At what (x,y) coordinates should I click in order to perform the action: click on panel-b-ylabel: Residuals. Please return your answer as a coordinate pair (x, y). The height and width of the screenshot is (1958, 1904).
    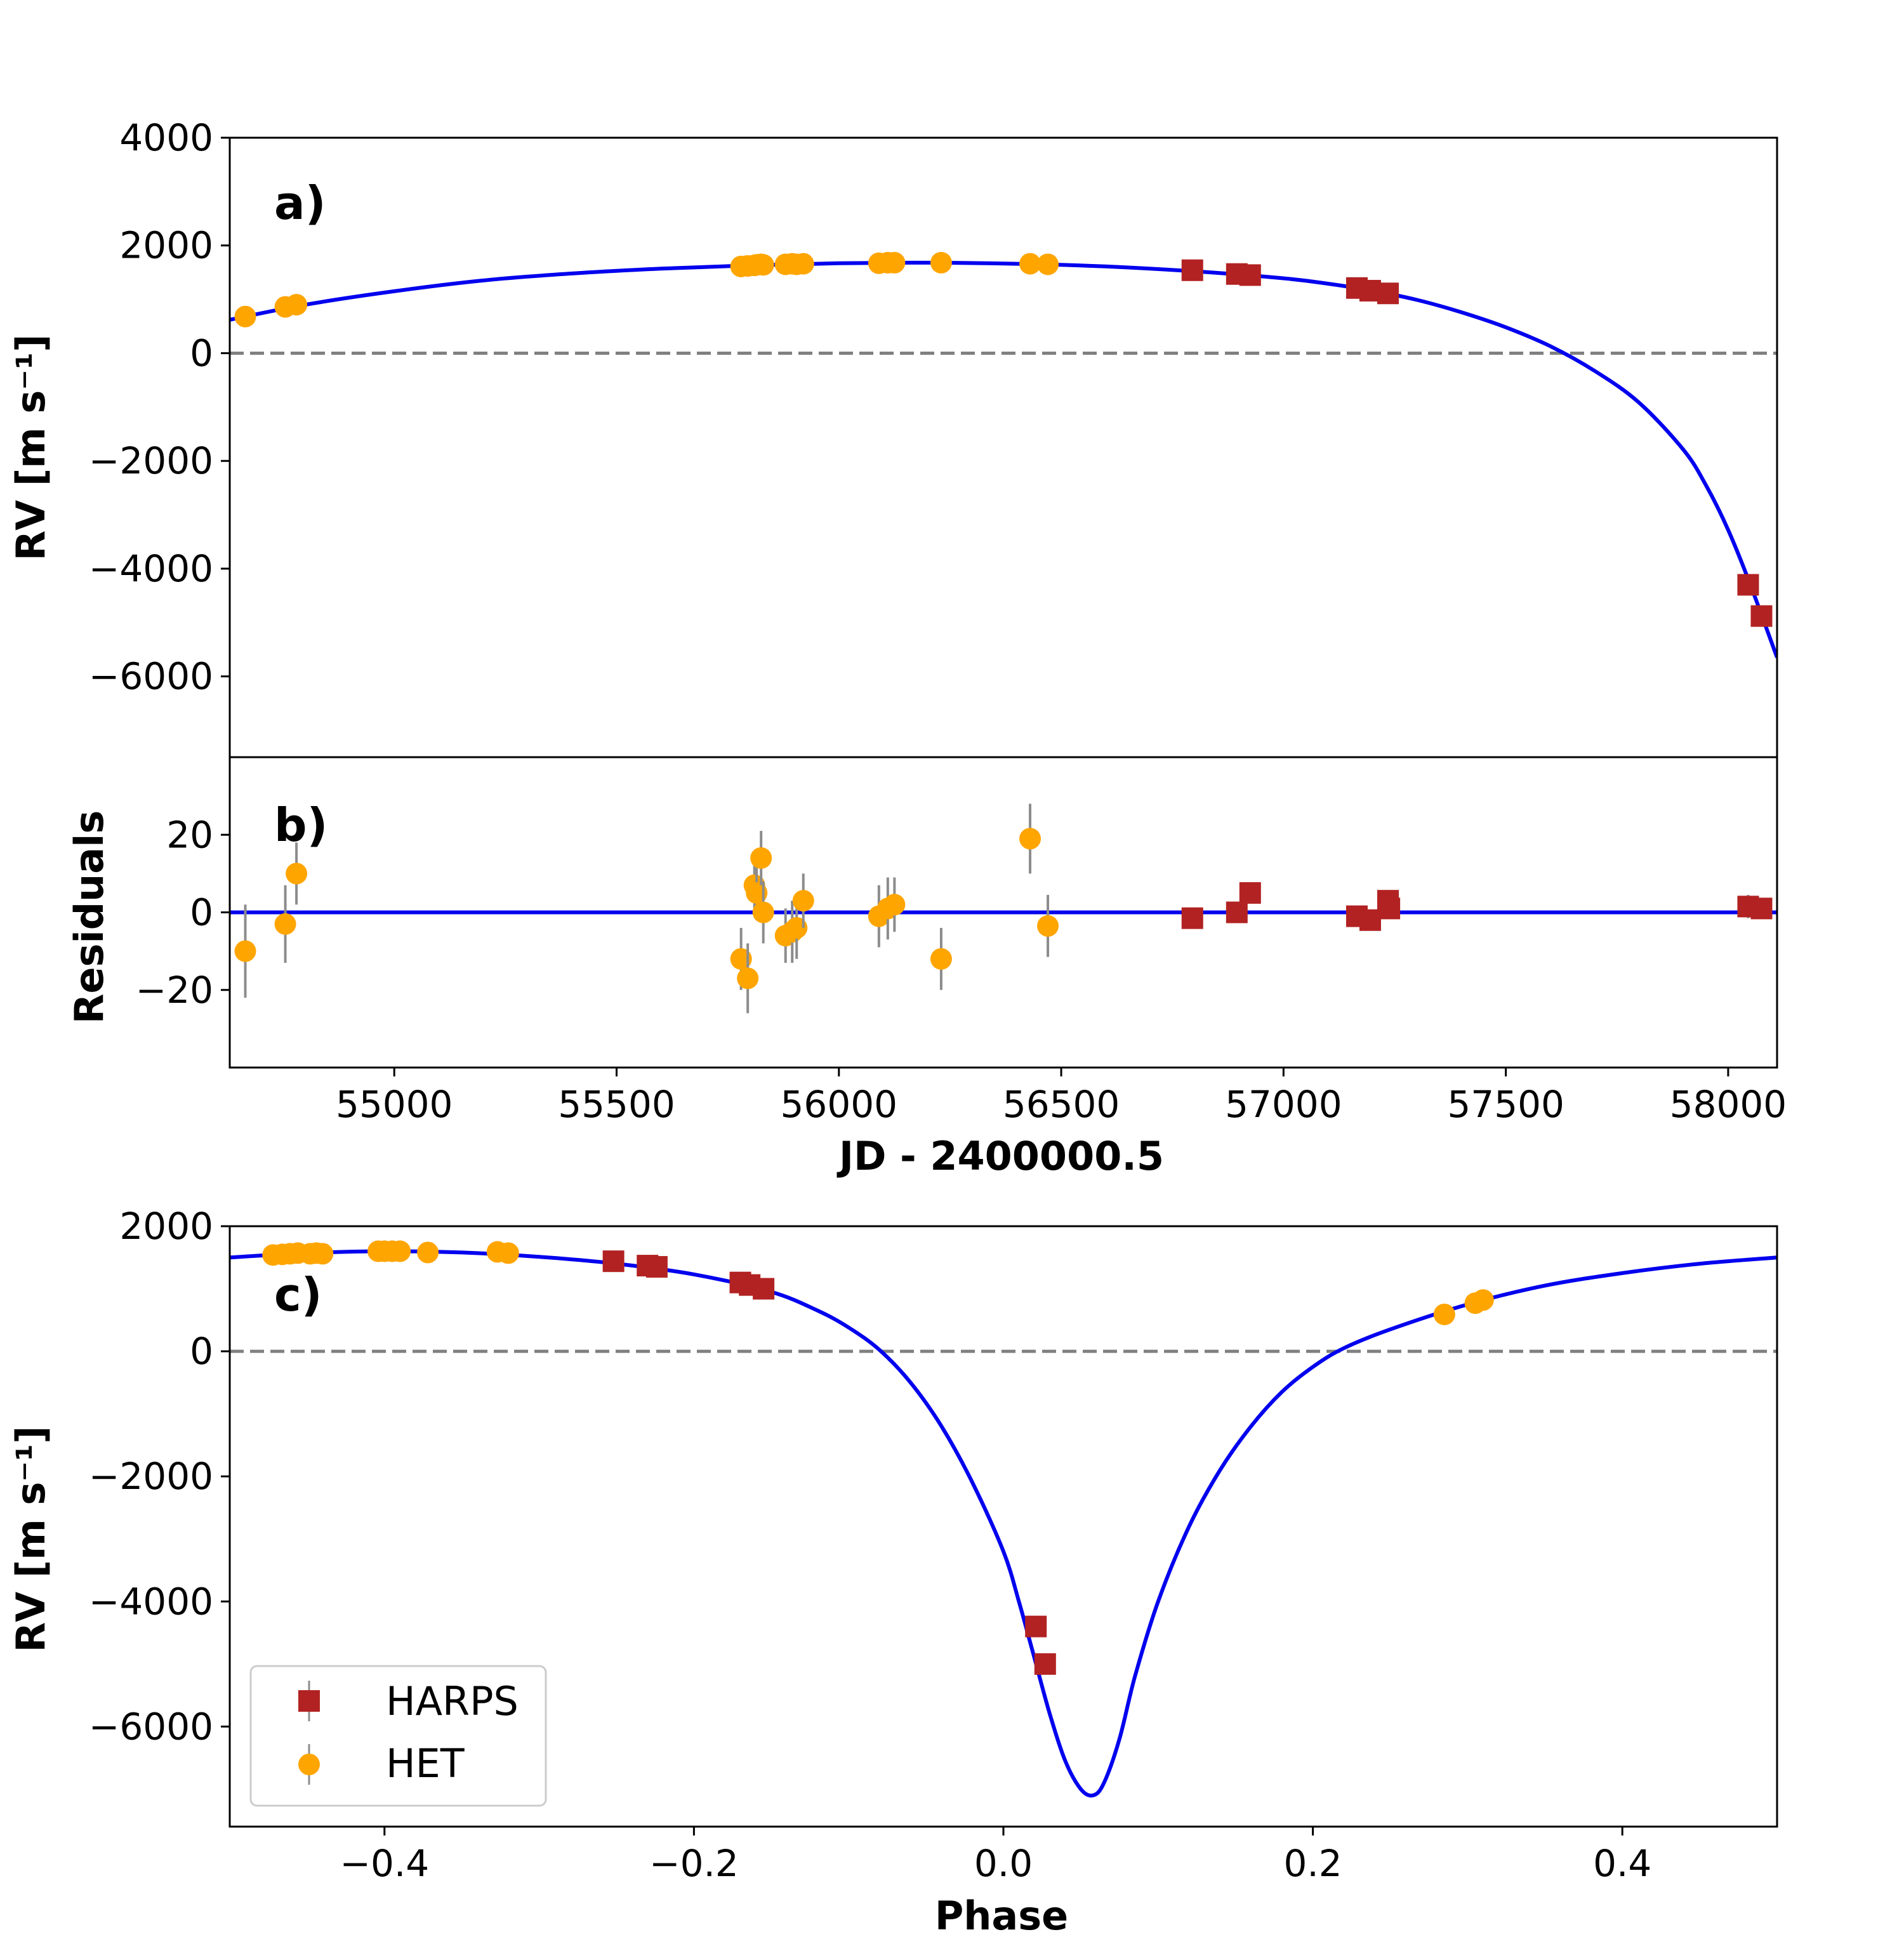
    Looking at the image, I should click on (89, 917).